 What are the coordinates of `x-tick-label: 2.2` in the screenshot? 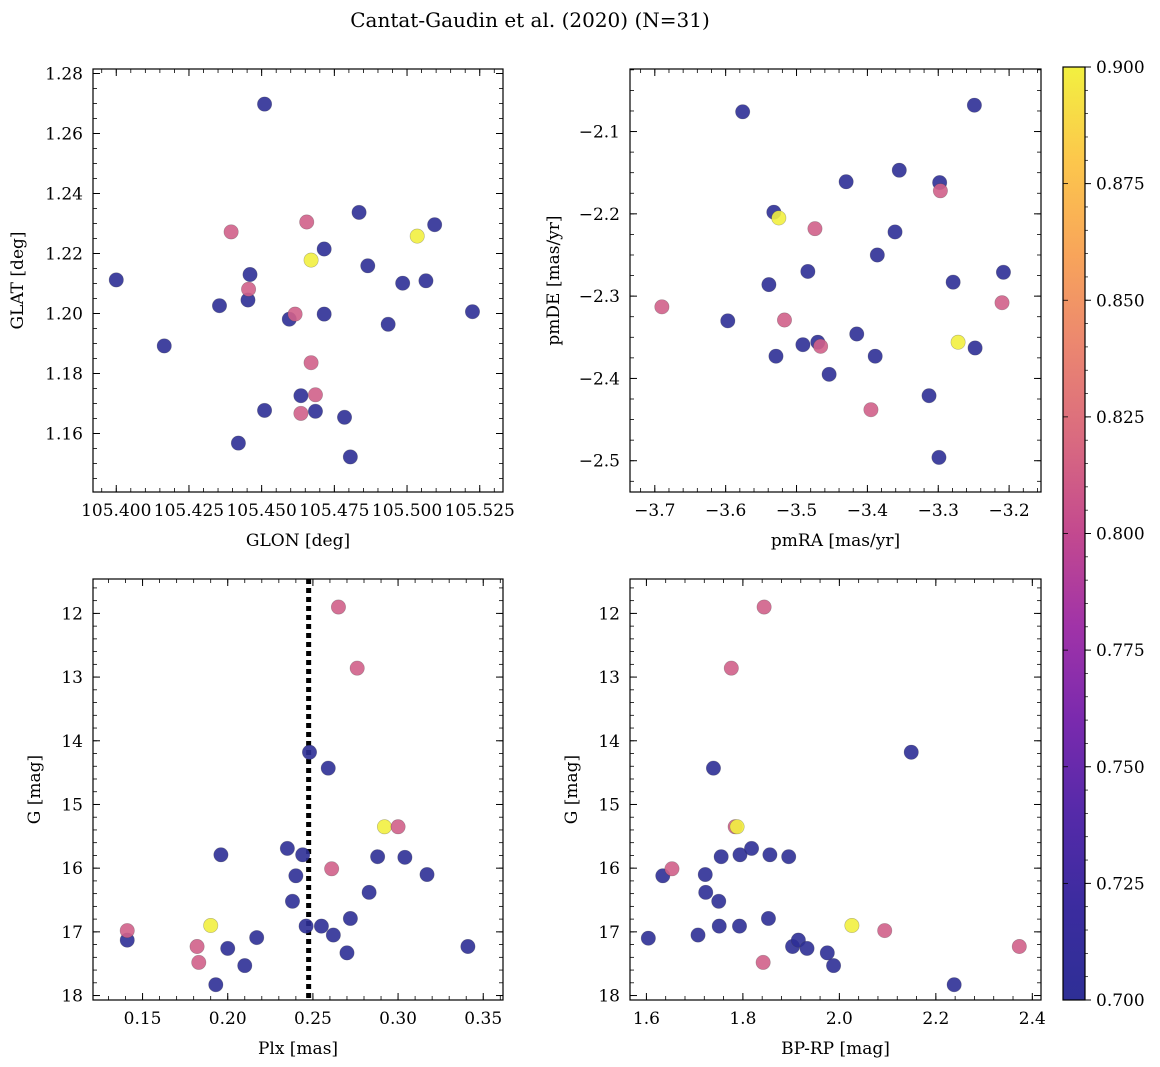 It's located at (935, 1019).